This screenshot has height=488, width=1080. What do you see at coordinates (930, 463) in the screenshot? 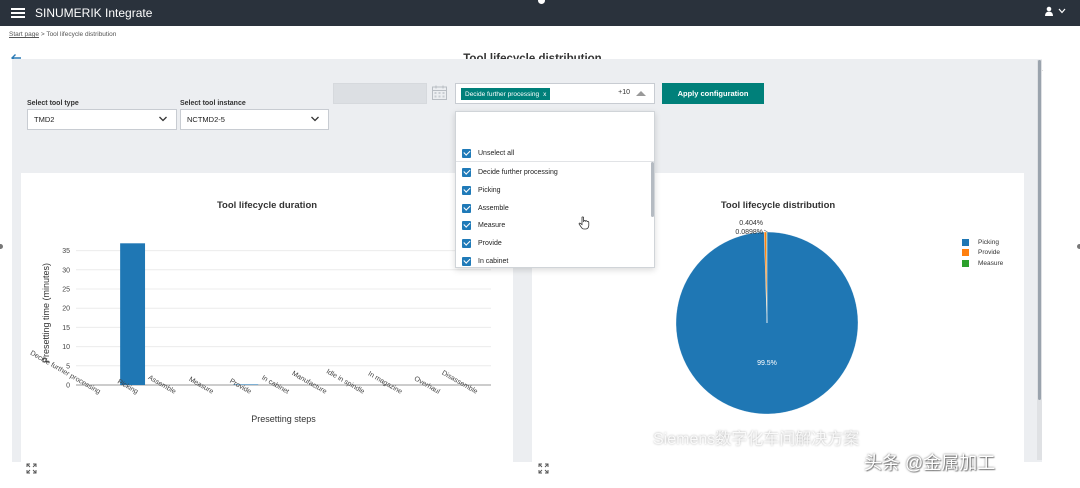
I see `watermark-text: 头条 @金属加工` at bounding box center [930, 463].